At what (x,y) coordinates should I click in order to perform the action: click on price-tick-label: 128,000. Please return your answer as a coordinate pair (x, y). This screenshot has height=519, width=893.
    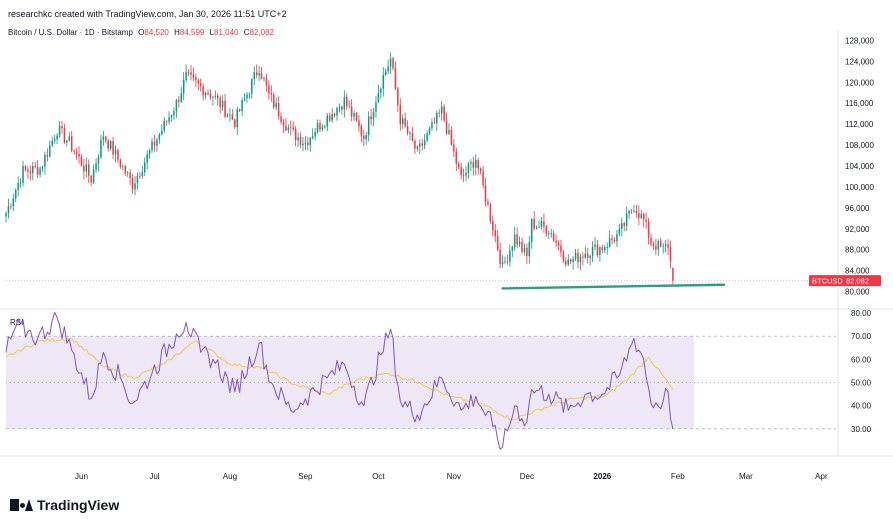
    Looking at the image, I should click on (859, 40).